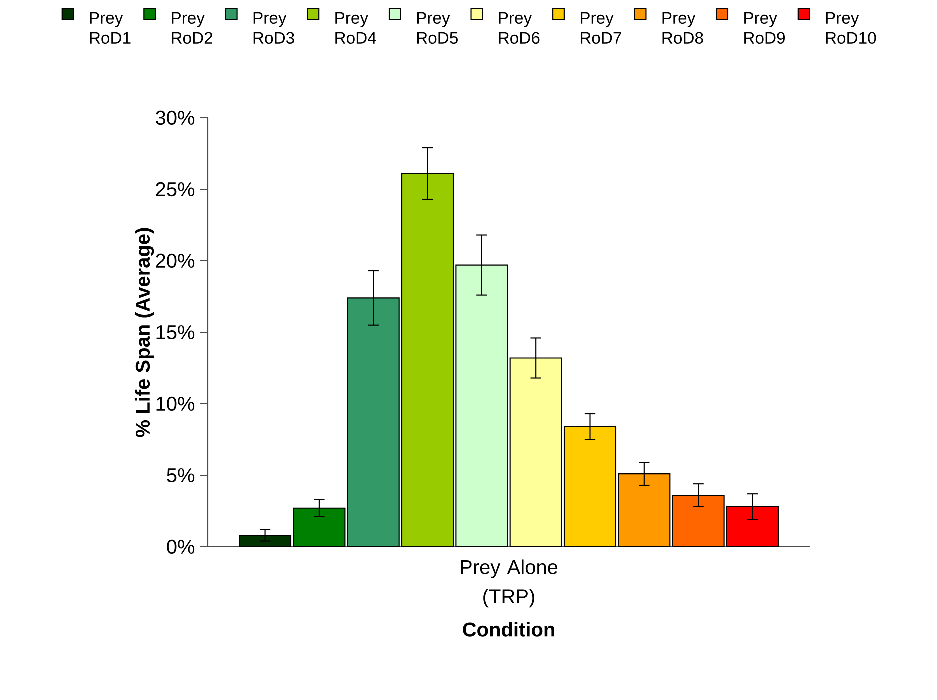 The image size is (937, 700). What do you see at coordinates (181, 547) in the screenshot?
I see `y-tick-label: 0%` at bounding box center [181, 547].